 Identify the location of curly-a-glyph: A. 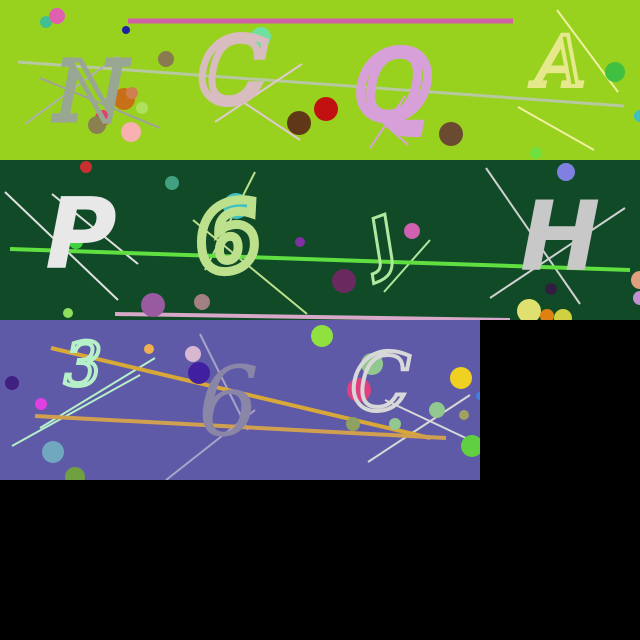
(557, 62).